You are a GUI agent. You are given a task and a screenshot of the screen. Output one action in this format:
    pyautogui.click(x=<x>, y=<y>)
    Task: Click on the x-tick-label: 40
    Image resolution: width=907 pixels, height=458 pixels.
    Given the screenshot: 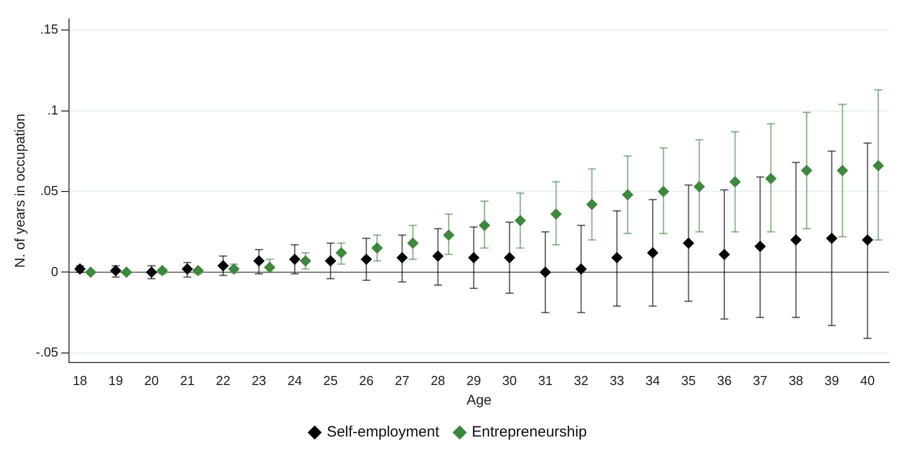 What is the action you would take?
    pyautogui.click(x=867, y=380)
    